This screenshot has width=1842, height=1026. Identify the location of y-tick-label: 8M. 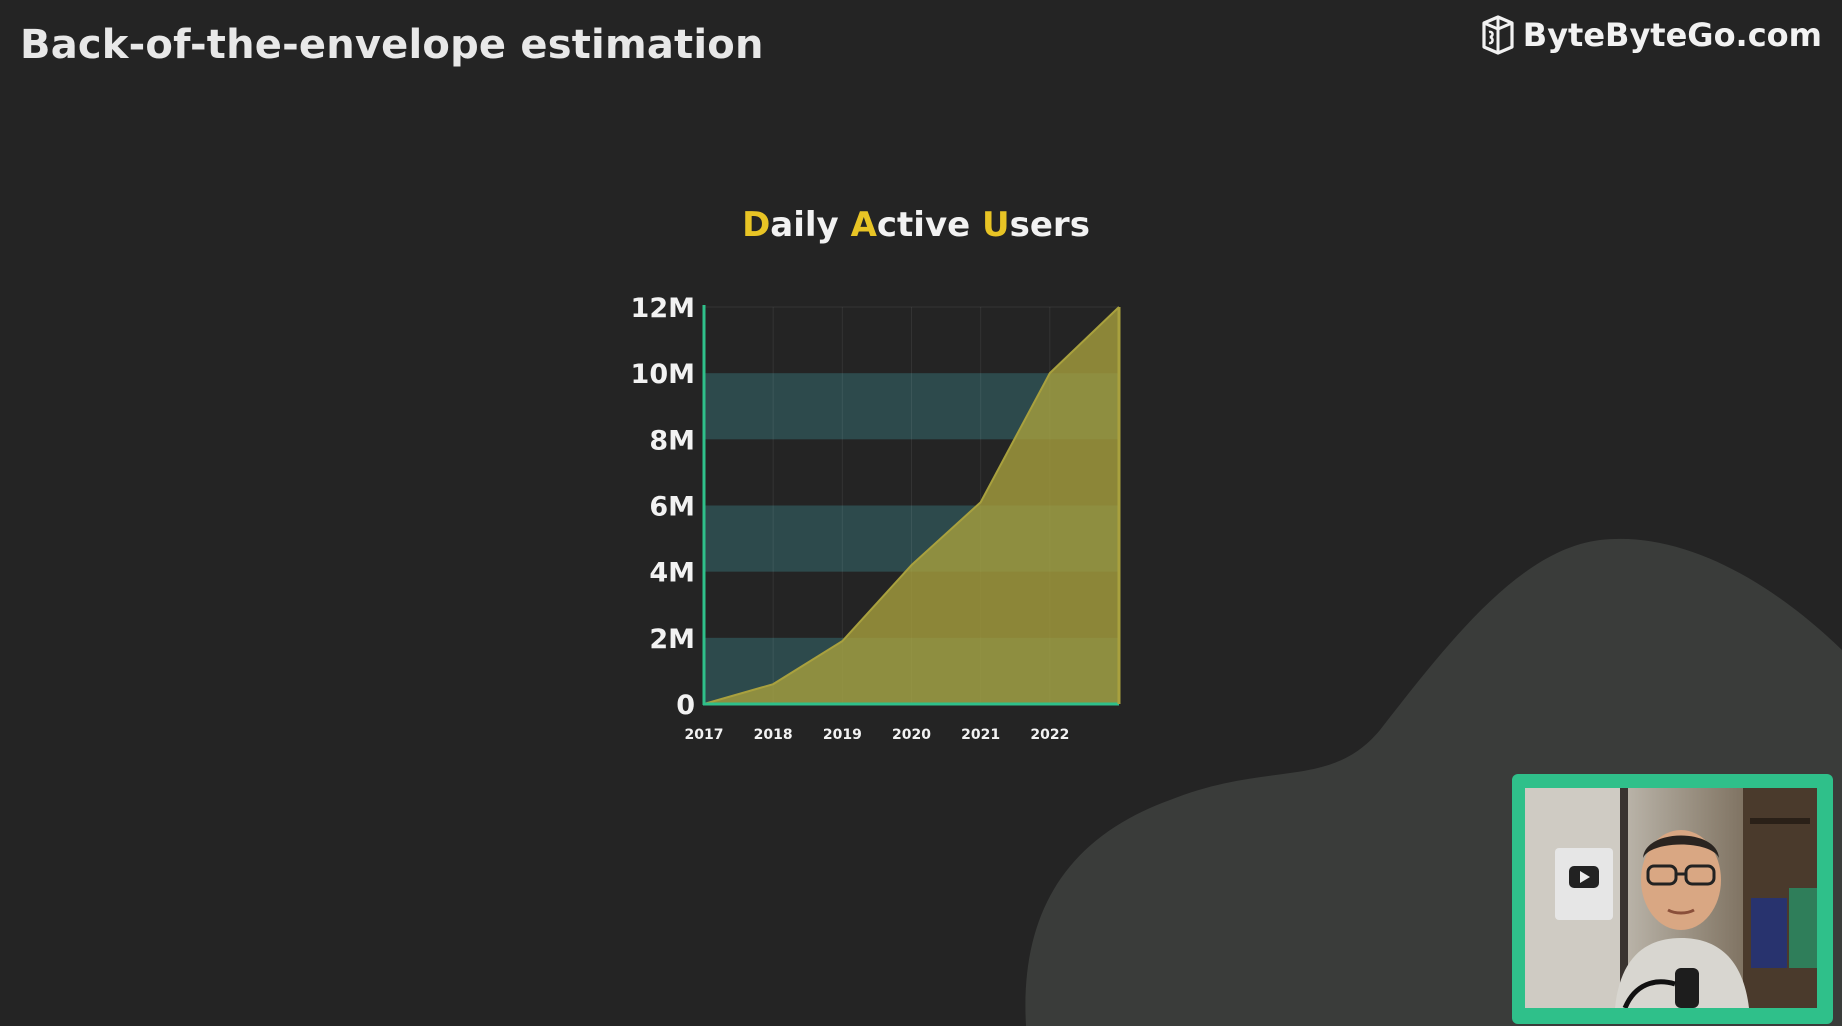
(672, 440).